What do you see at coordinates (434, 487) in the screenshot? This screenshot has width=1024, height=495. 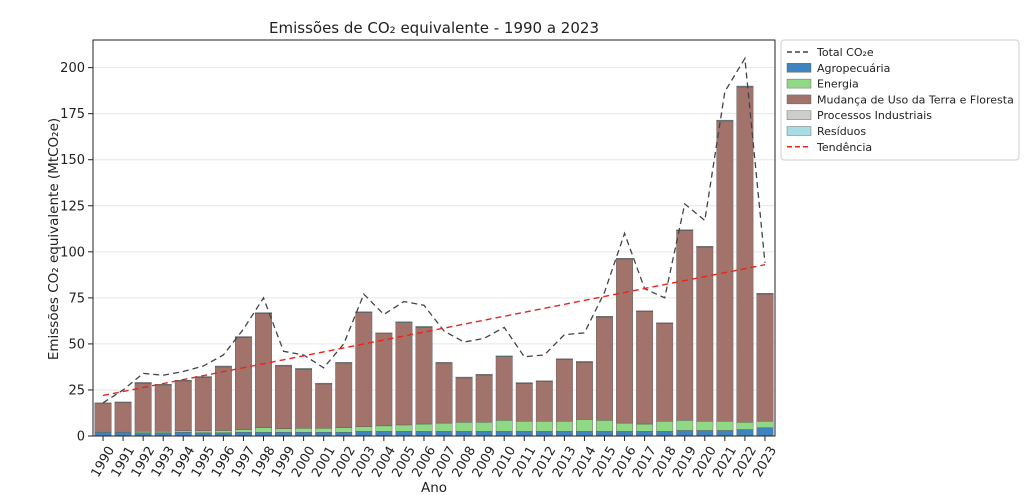 I see `x-axis-label: Ano` at bounding box center [434, 487].